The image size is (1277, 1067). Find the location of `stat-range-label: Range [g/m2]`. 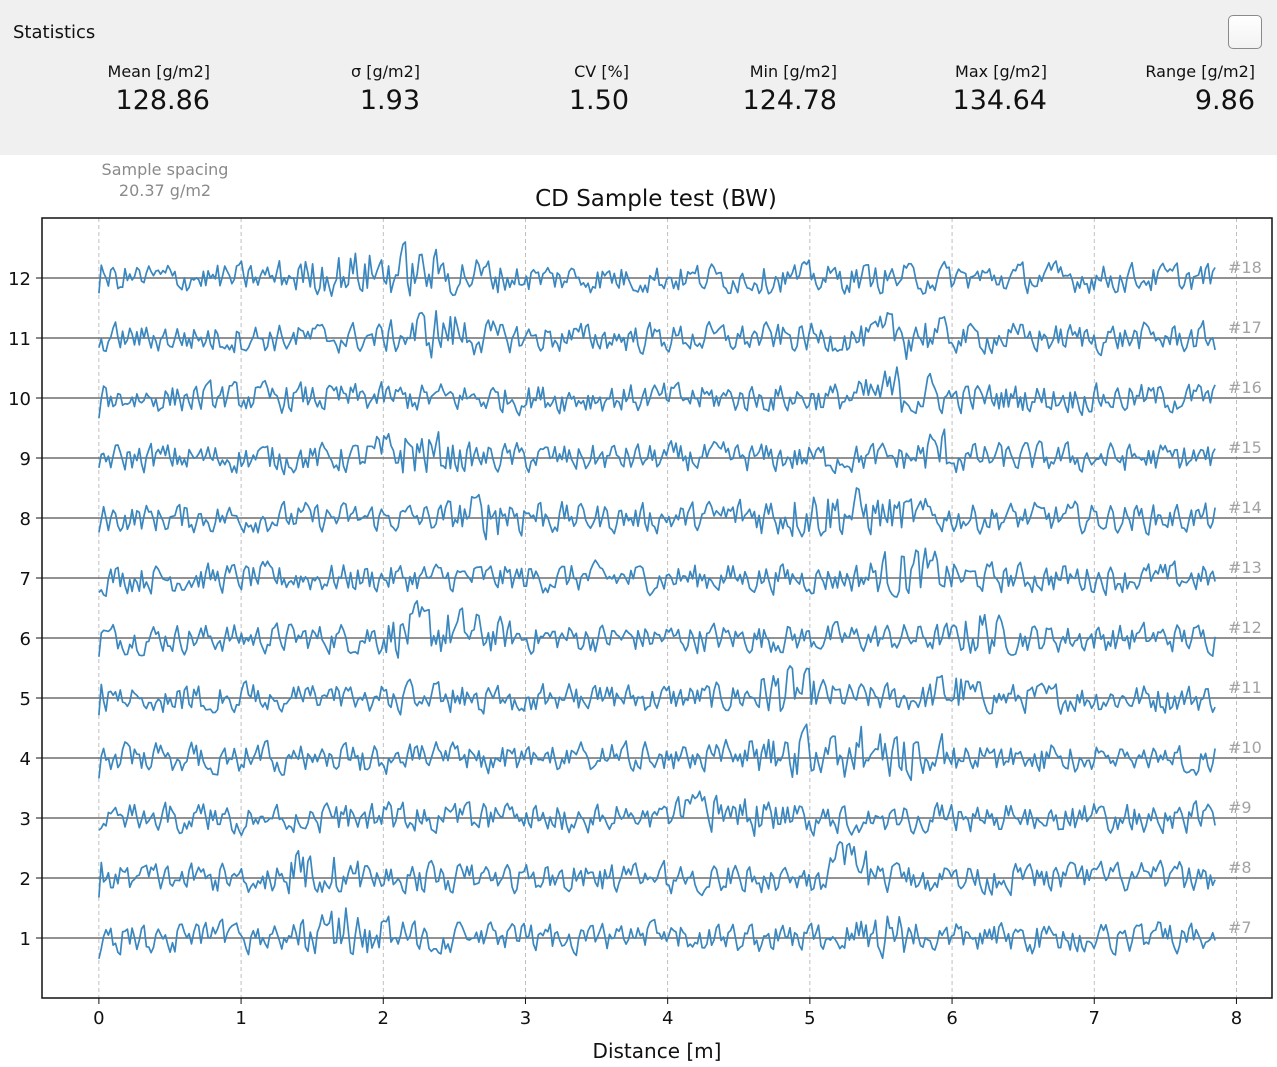

stat-range-label: Range [g/m2] is located at coordinates (1200, 71).